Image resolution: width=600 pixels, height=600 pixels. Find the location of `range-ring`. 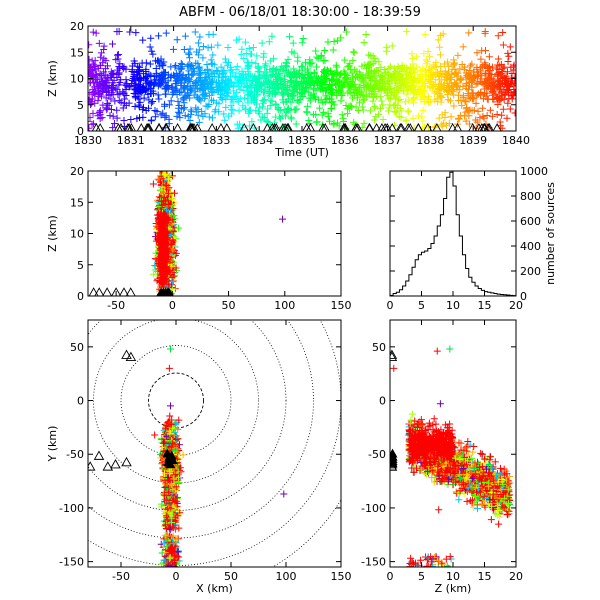

range-ring is located at coordinates (187, 415).